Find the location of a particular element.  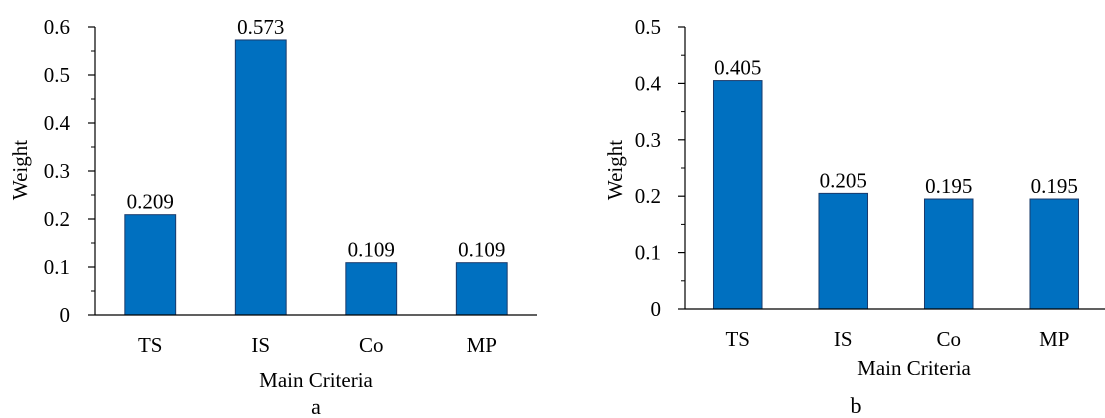

data-label-a-is: 0.573 is located at coordinates (260, 27).